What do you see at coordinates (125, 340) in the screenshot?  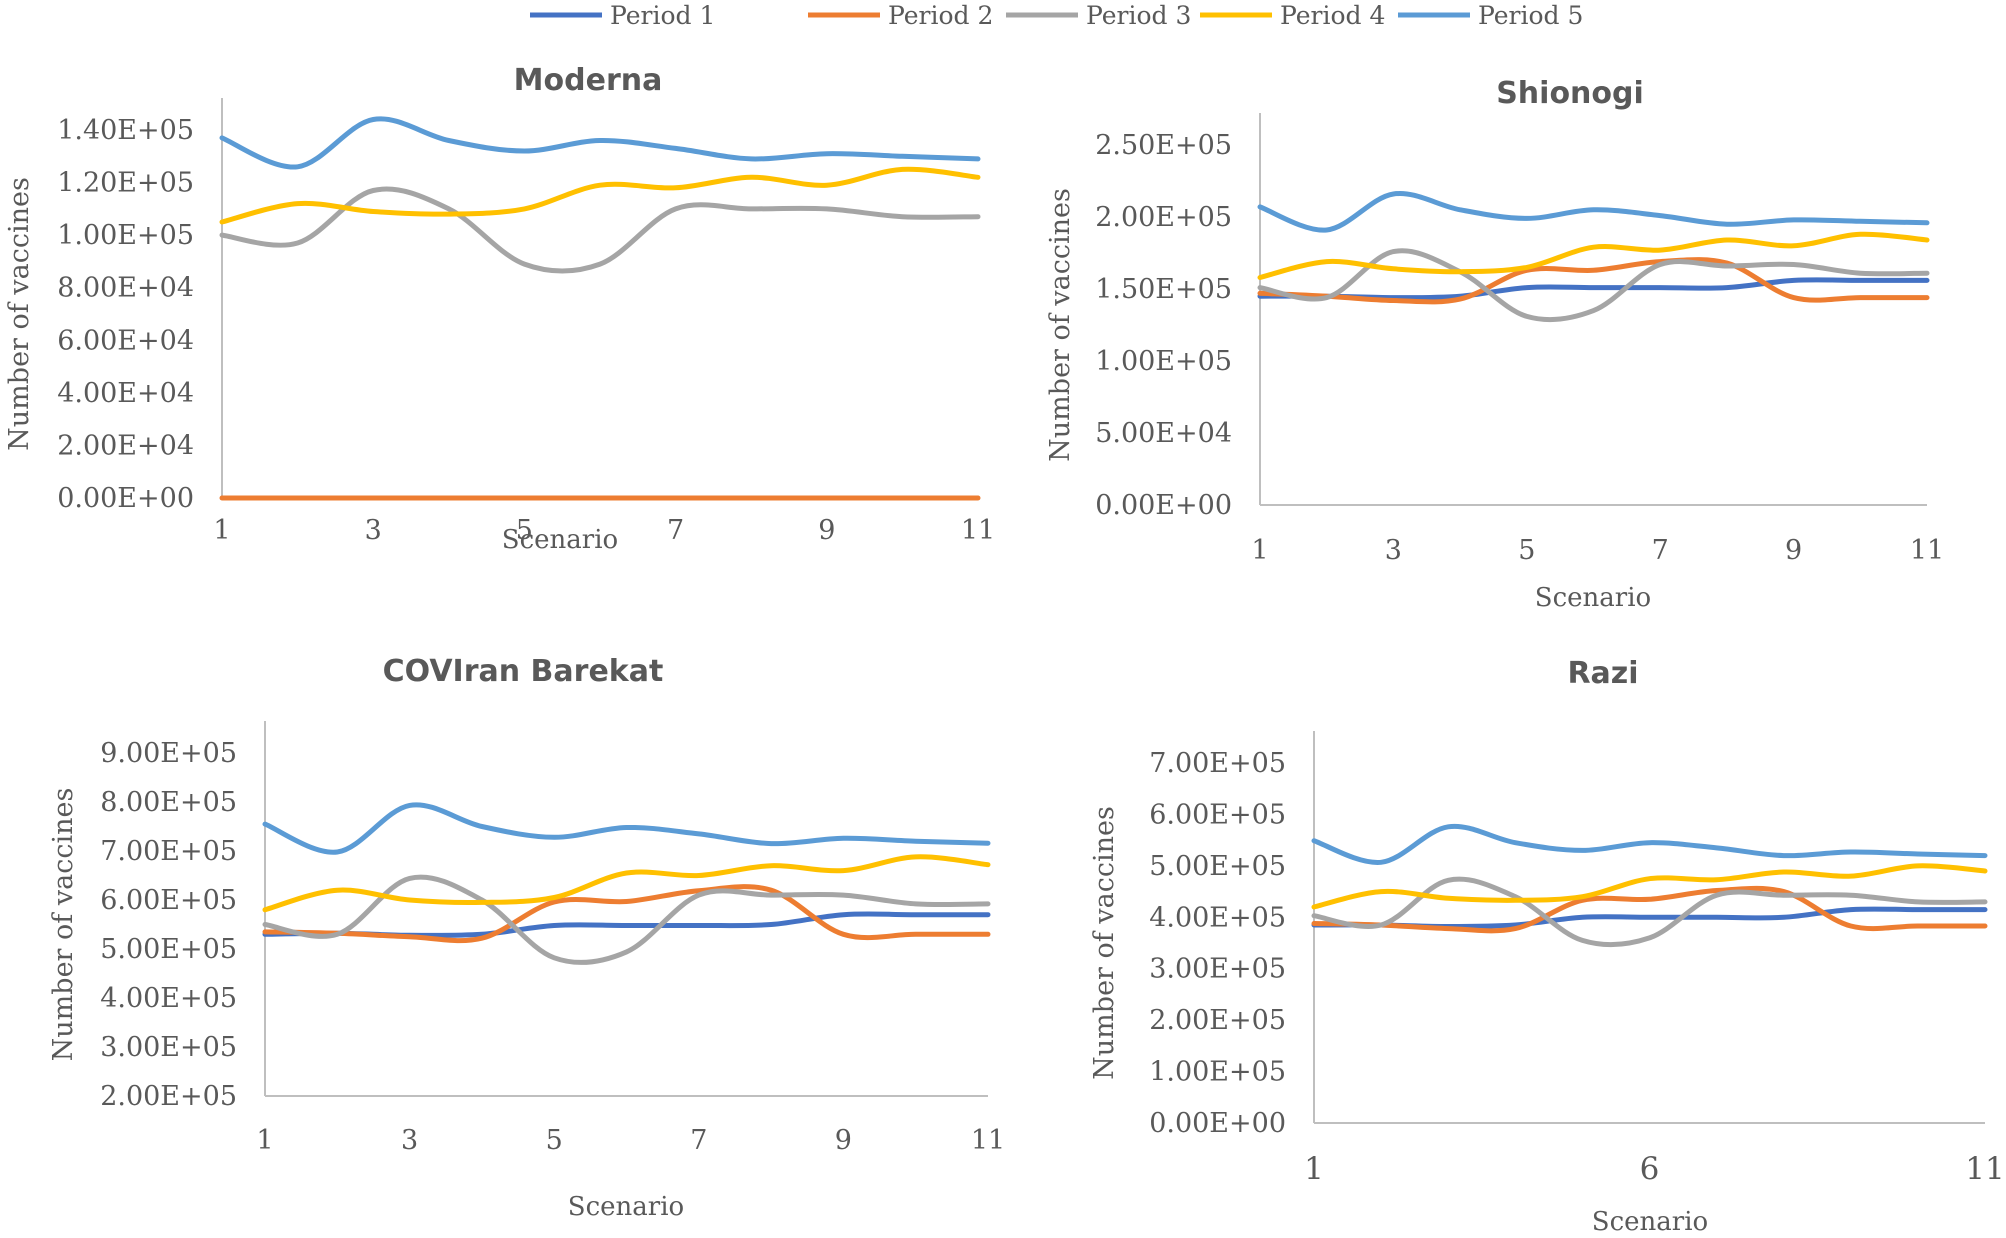 I see `y-tick-label: 6.00E+04` at bounding box center [125, 340].